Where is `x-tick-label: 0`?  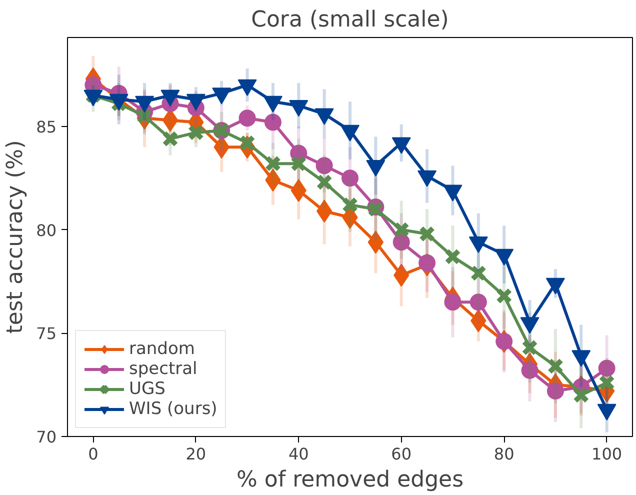 x-tick-label: 0 is located at coordinates (93, 454).